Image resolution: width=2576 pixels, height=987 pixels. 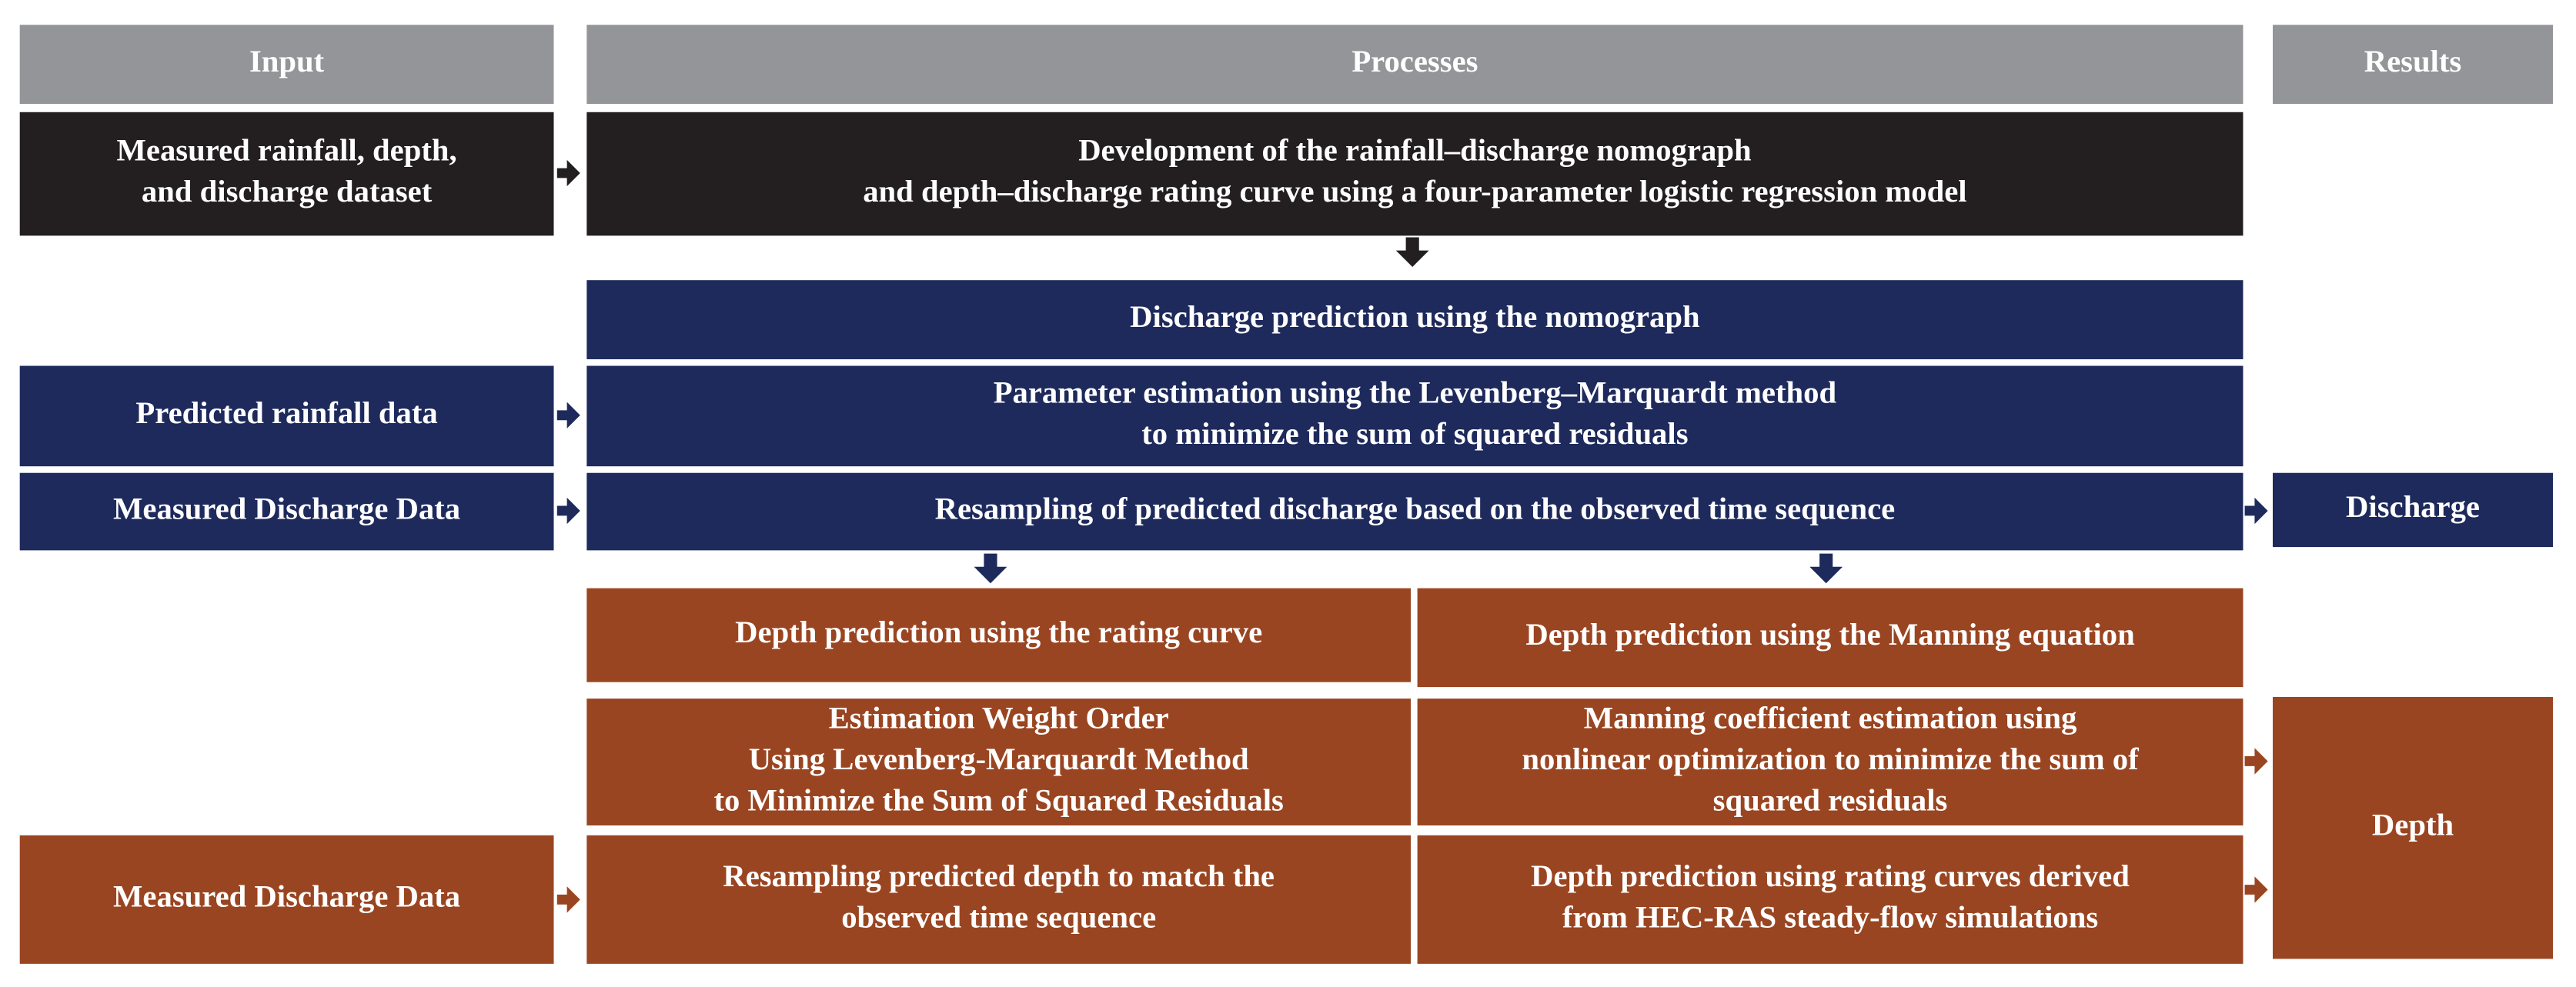 What do you see at coordinates (998, 799) in the screenshot?
I see `process-box-text: to Minimize the Sum of Squared Residuals` at bounding box center [998, 799].